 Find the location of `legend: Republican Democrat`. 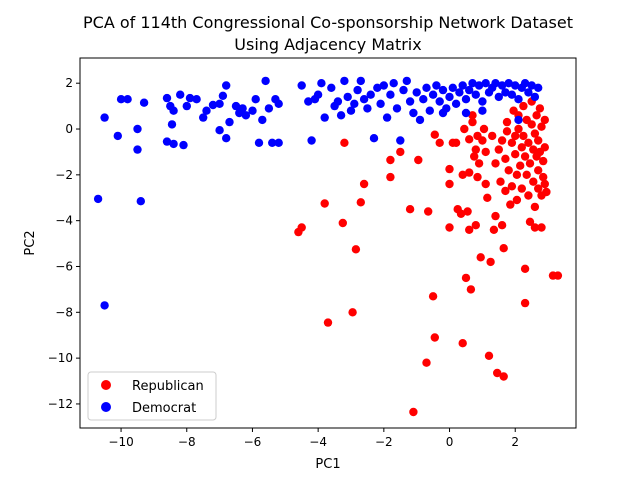

legend: Republican Democrat is located at coordinates (152, 396).